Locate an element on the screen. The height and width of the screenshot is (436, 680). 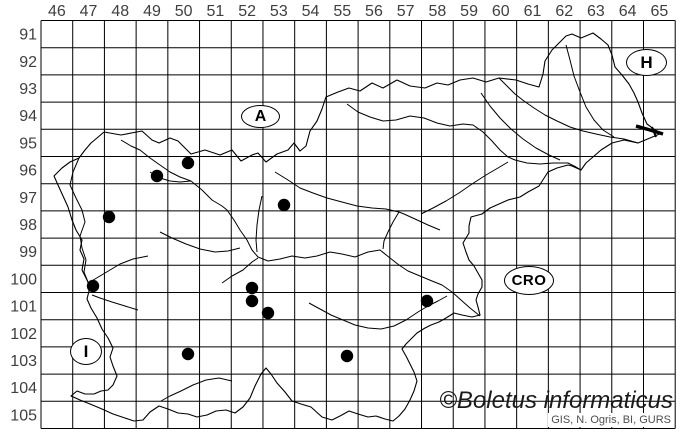
row-label: 100 is located at coordinates (23, 279).